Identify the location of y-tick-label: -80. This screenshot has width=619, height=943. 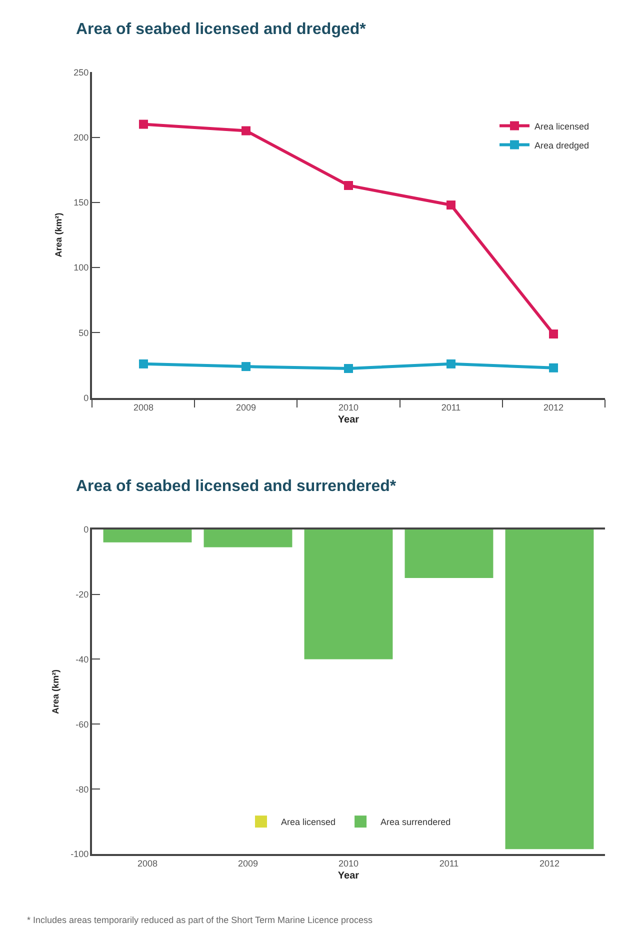
(82, 789).